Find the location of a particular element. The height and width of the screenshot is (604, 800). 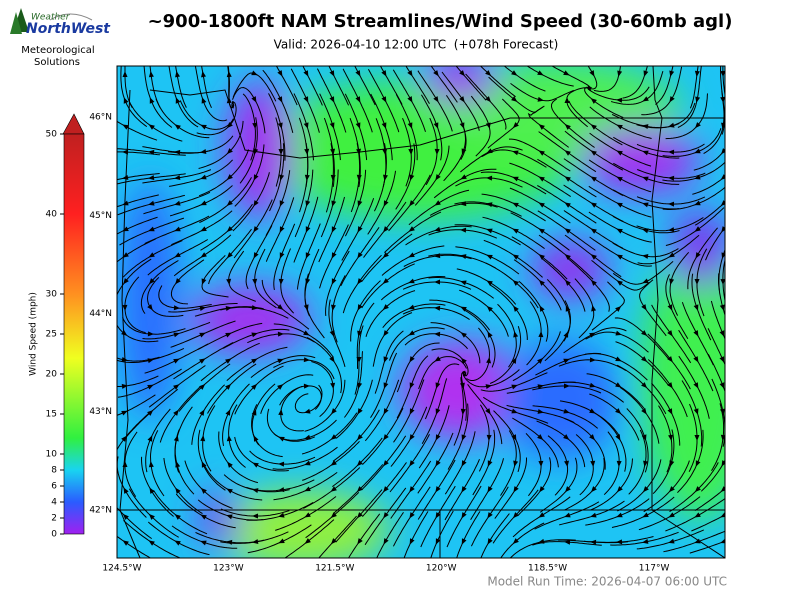

colorbar-tick-label: 0 is located at coordinates (54, 535).